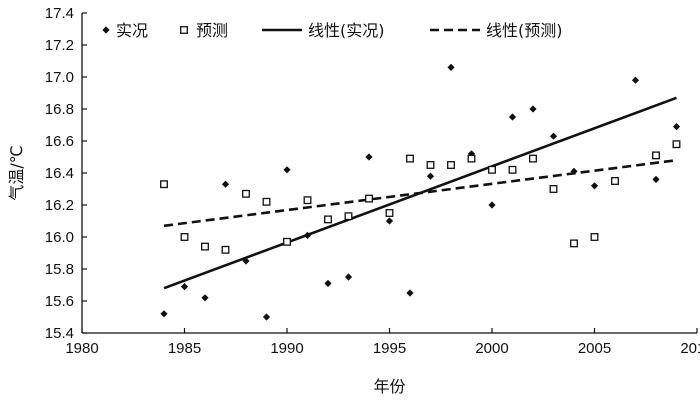  I want to click on x-tick-label: 2000, so click(491, 348).